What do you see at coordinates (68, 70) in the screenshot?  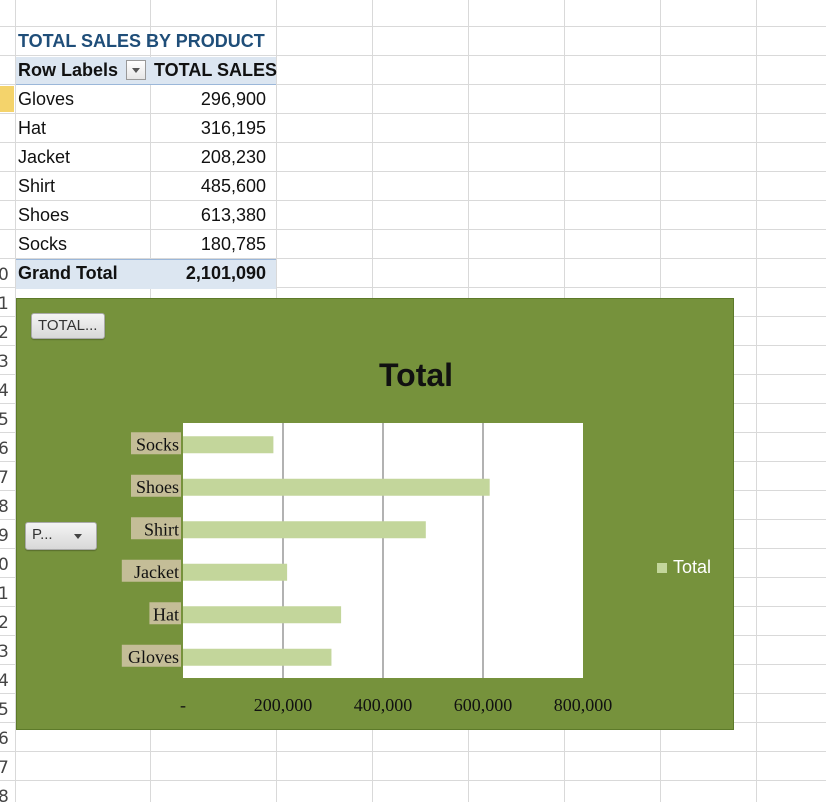 I see `row-labels-header: Row Labels` at bounding box center [68, 70].